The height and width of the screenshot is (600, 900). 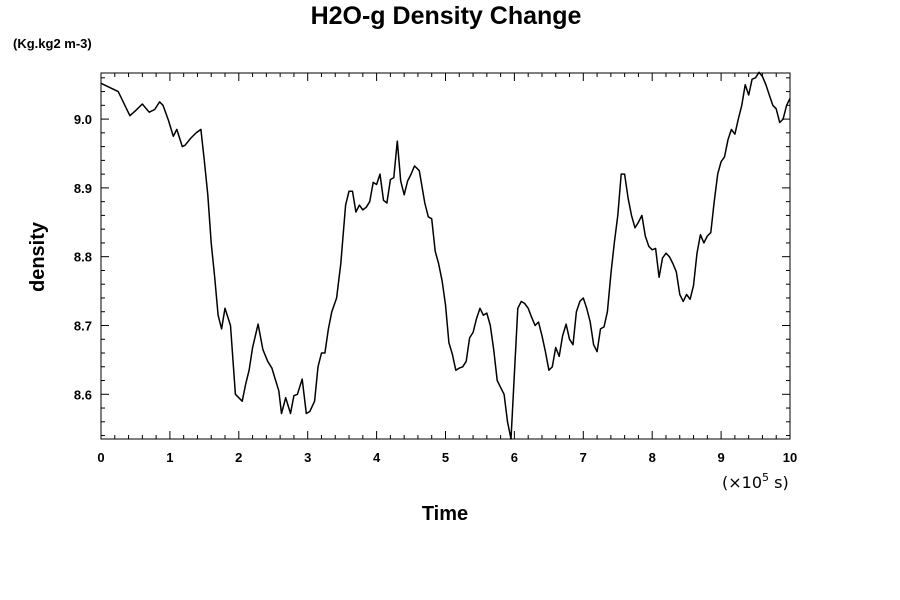 I want to click on x-axis-label: Time, so click(x=445, y=514).